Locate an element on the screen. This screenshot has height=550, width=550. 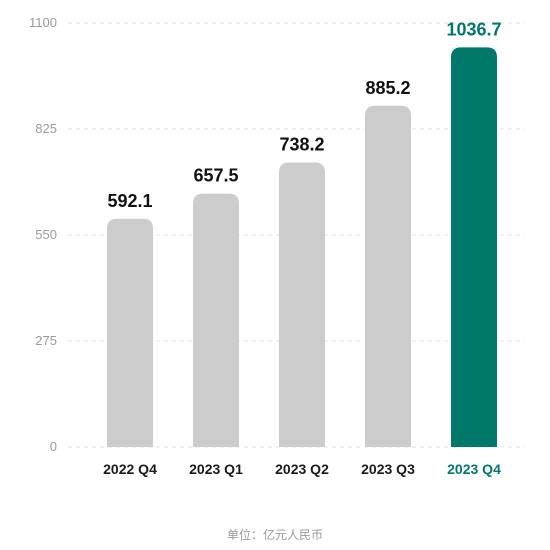
y-tick-label: 275 is located at coordinates (46, 340).